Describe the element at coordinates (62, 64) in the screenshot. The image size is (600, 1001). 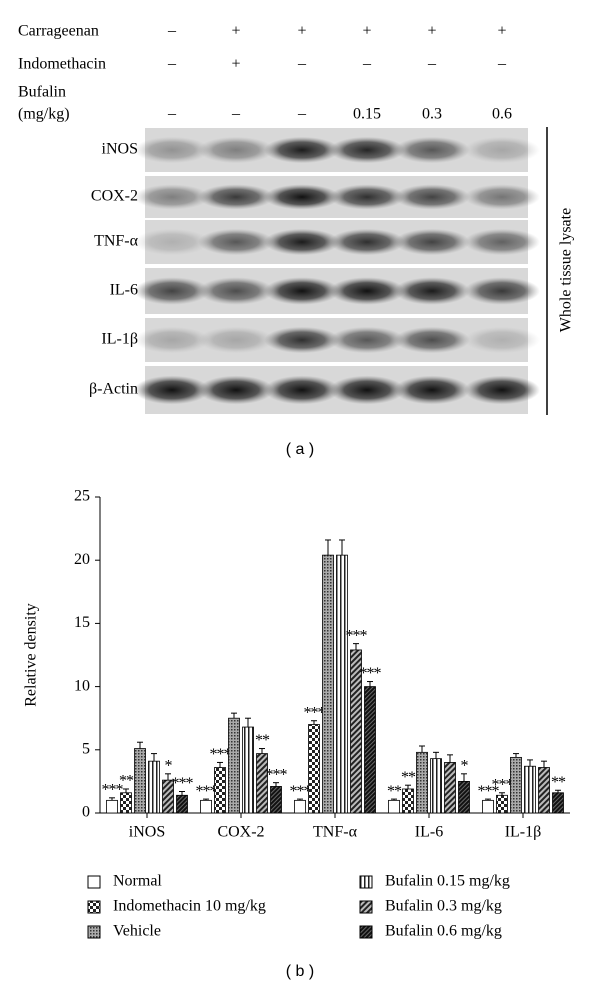
I see `treatment-label: Indomethacin` at that location.